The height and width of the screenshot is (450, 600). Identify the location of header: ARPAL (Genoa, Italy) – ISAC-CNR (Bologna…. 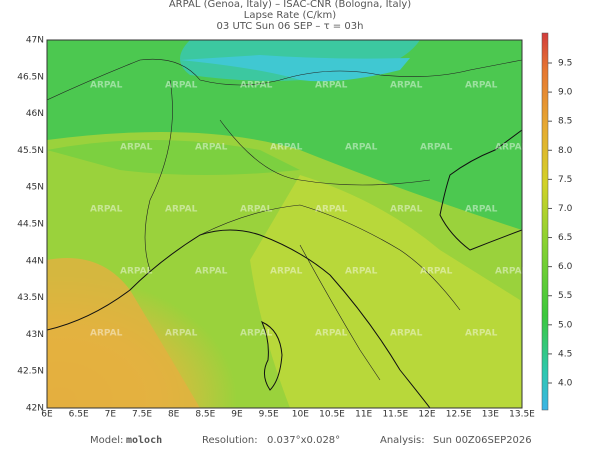
(290, 16).